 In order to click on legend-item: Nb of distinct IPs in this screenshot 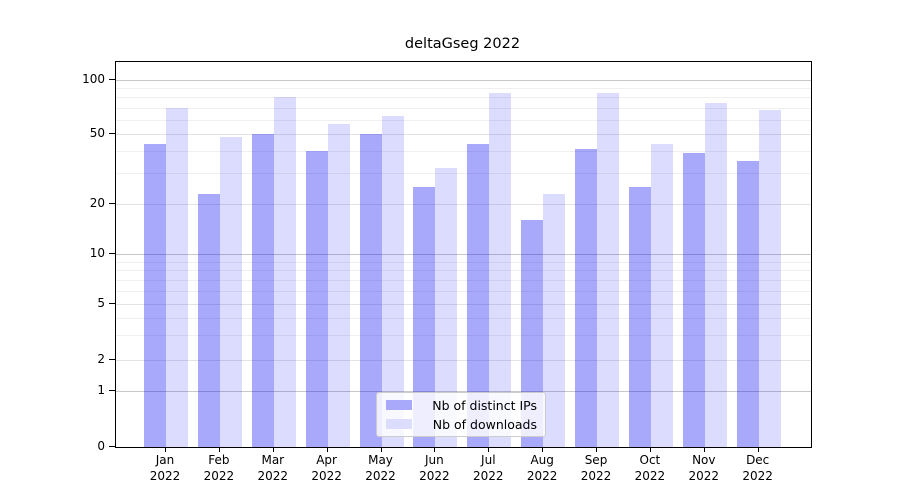, I will do `click(465, 405)`.